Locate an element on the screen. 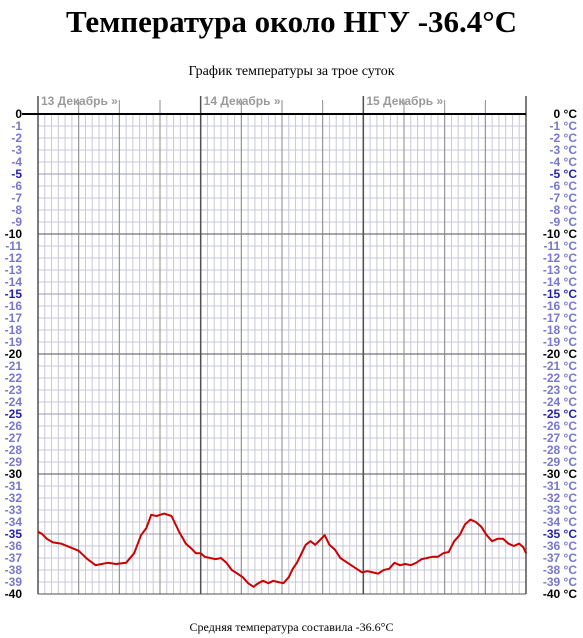 The height and width of the screenshot is (638, 583). y-tick-right: -16 °C is located at coordinates (560, 306).